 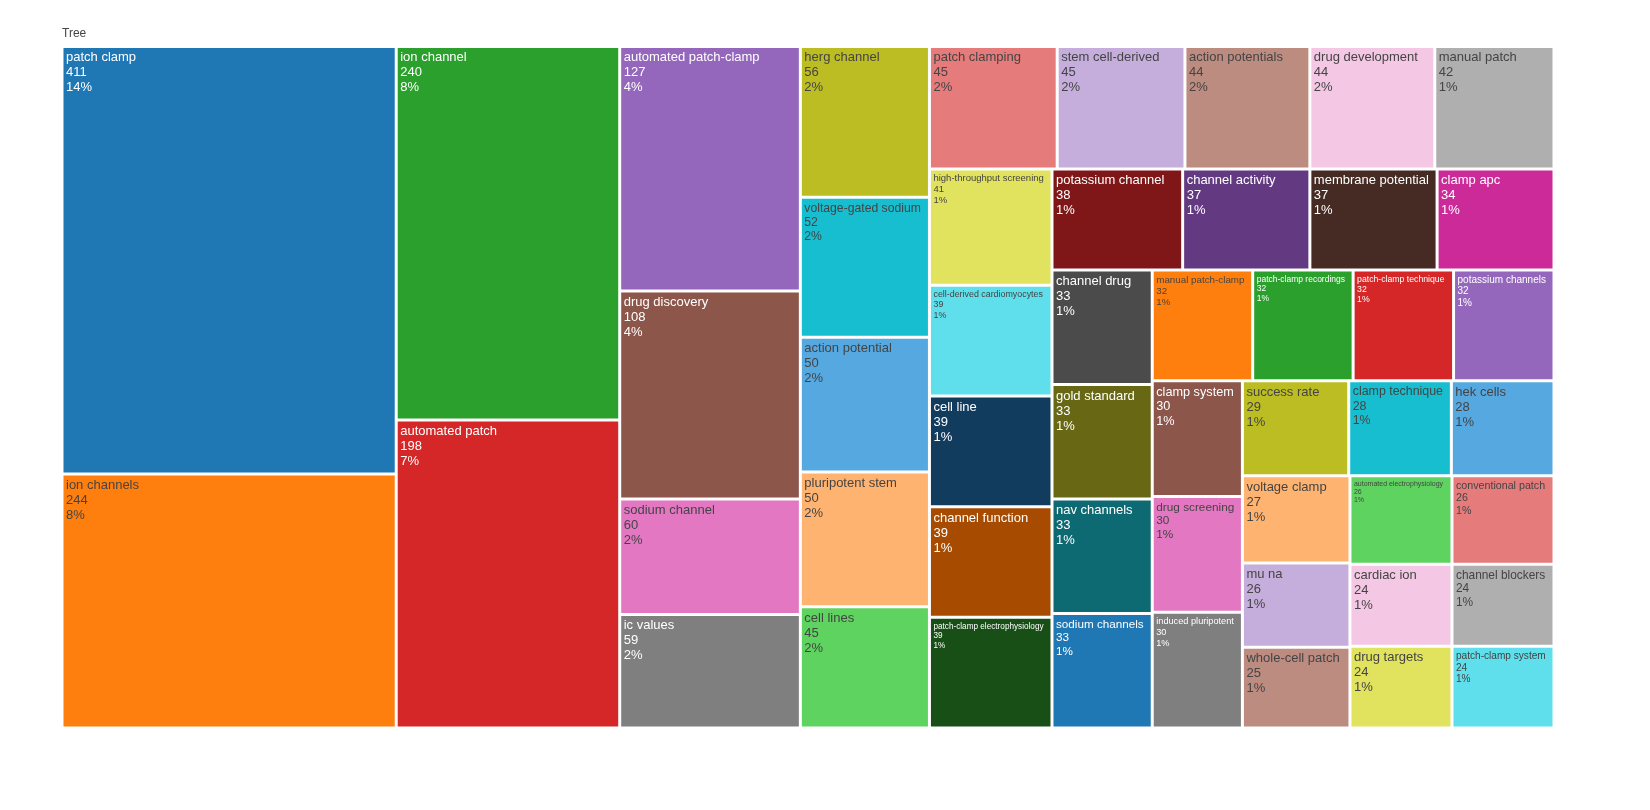 What do you see at coordinates (1501, 279) in the screenshot?
I see `category-label: potassium channels` at bounding box center [1501, 279].